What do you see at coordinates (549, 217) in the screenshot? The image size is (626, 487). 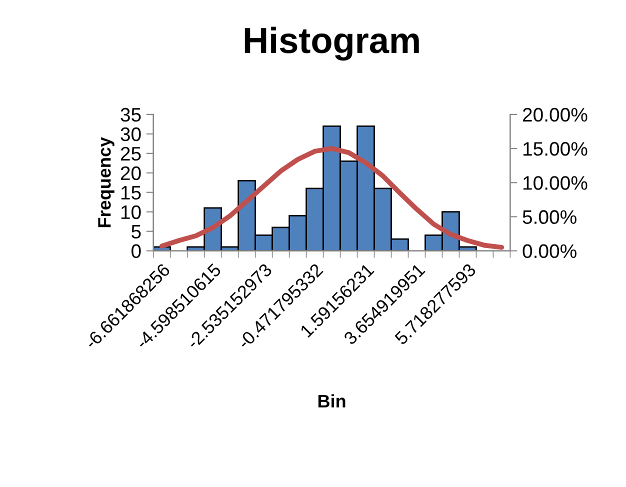 I see `y2-tick-label: 5.00%` at bounding box center [549, 217].